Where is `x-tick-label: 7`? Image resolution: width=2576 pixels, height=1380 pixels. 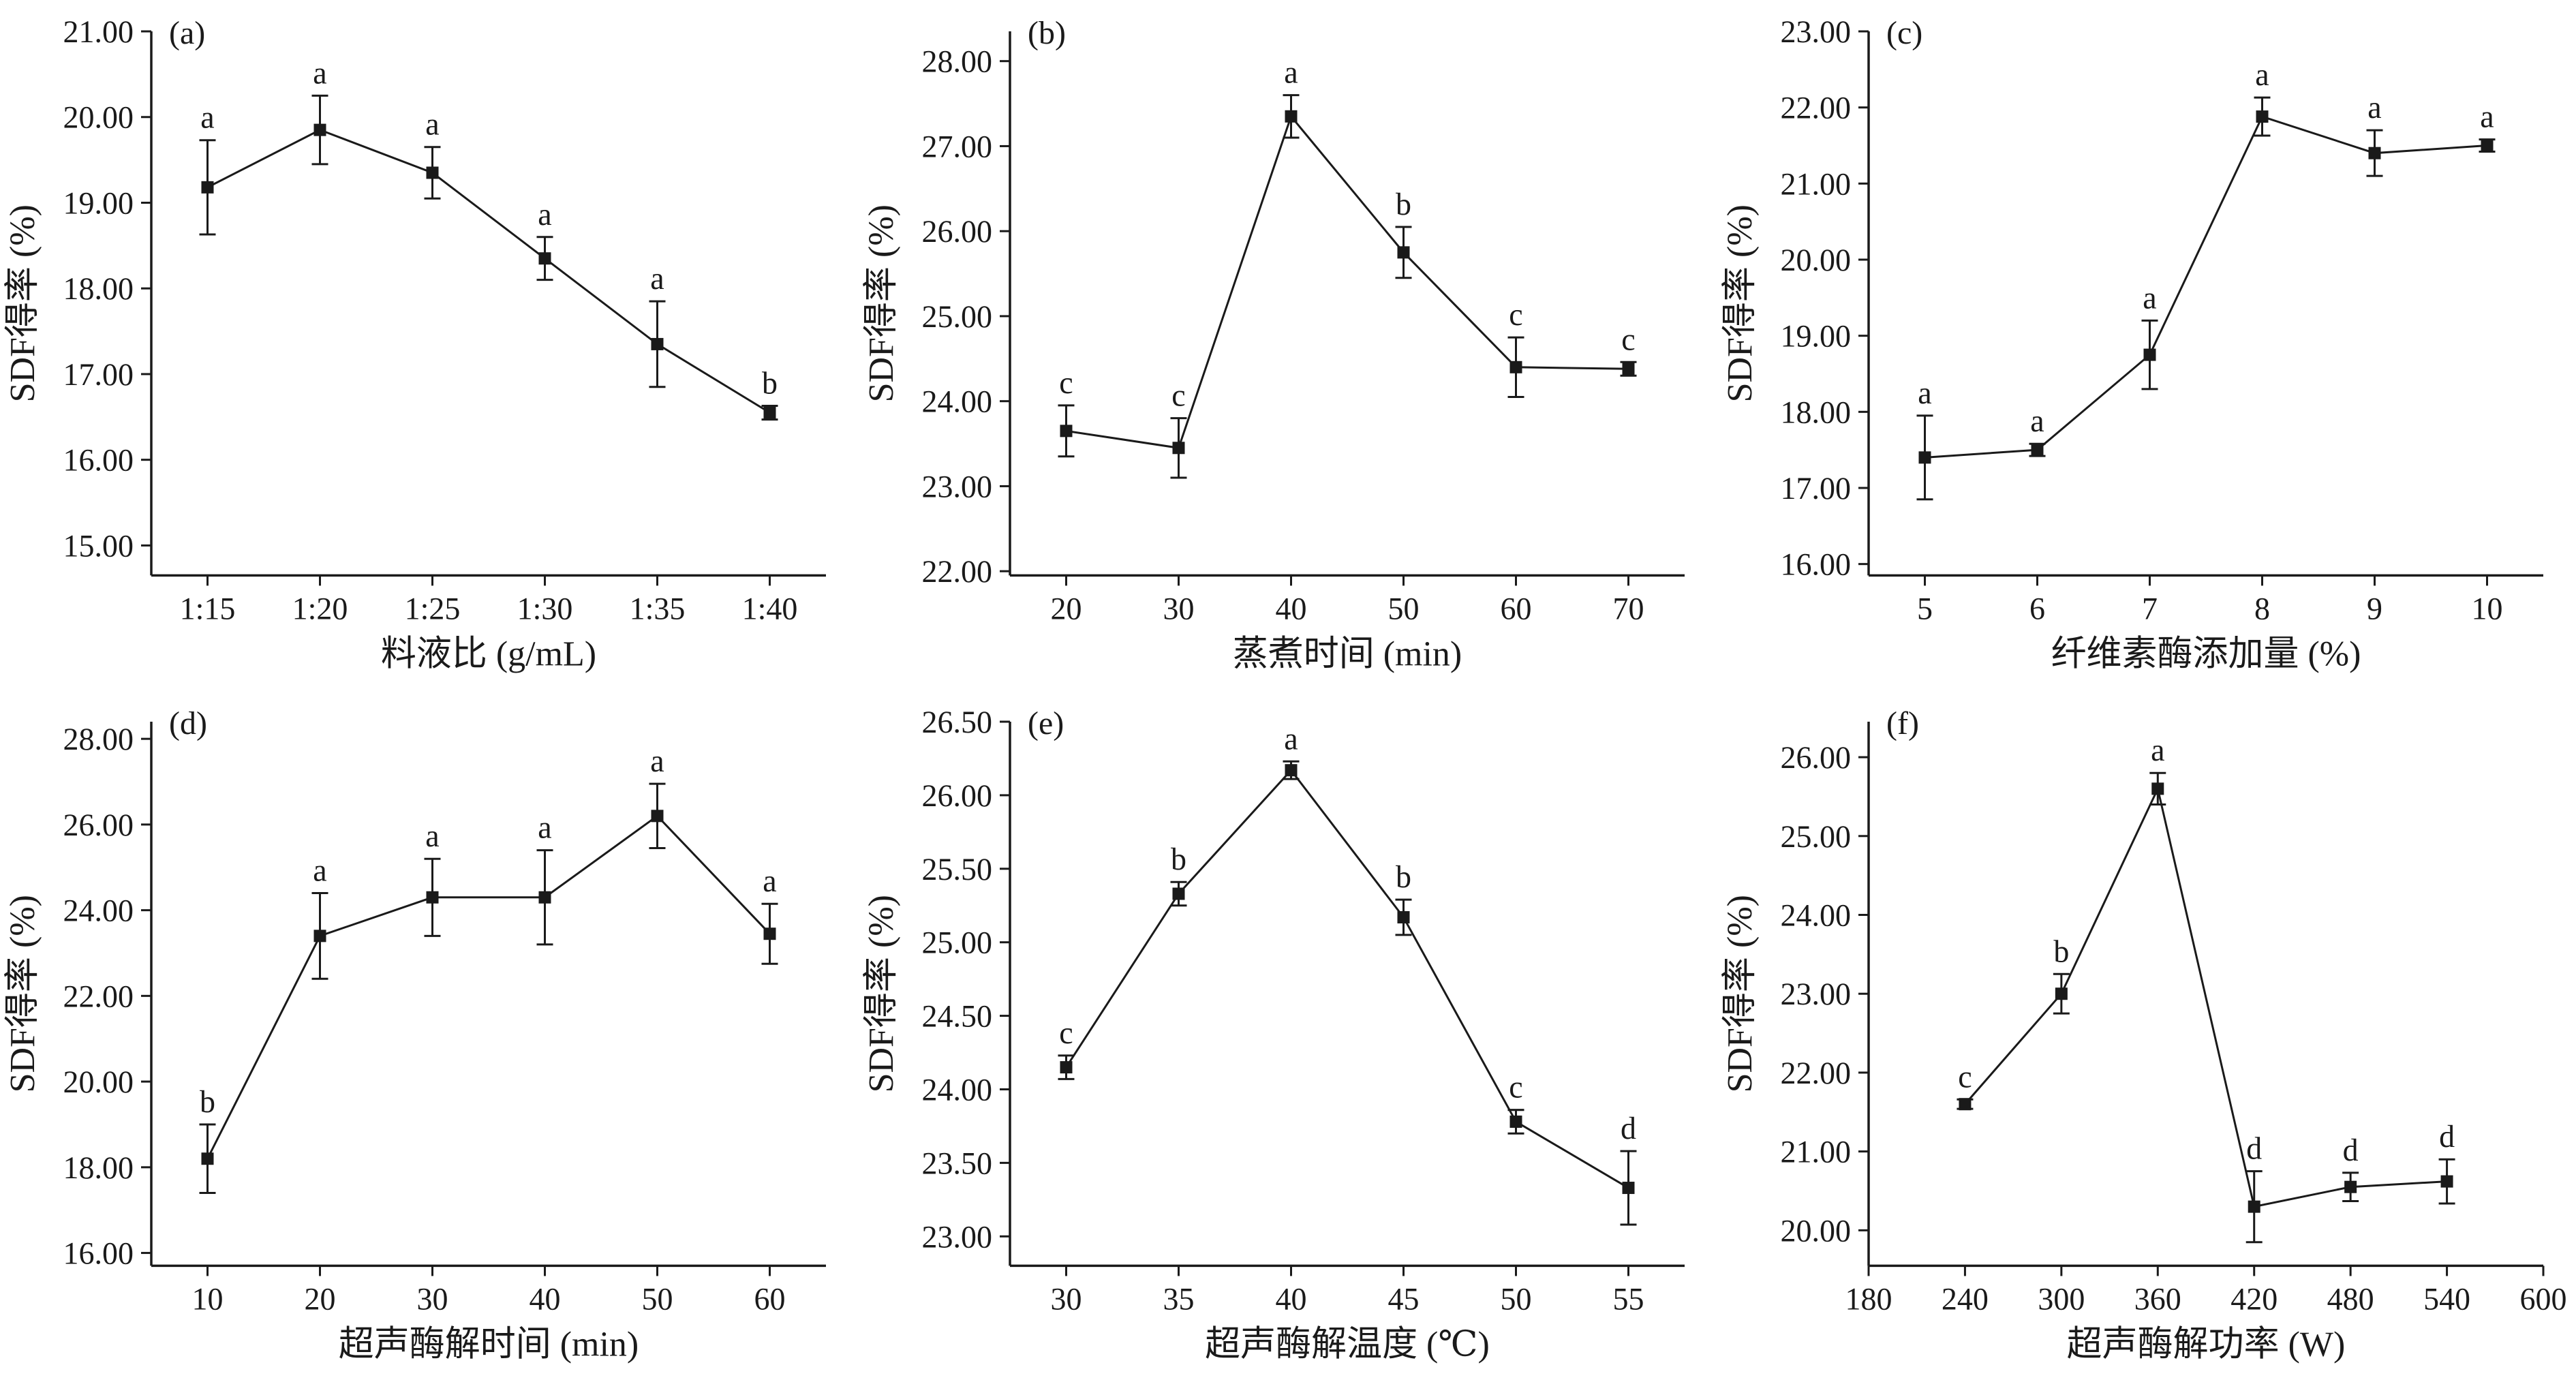 x-tick-label: 7 is located at coordinates (2150, 608).